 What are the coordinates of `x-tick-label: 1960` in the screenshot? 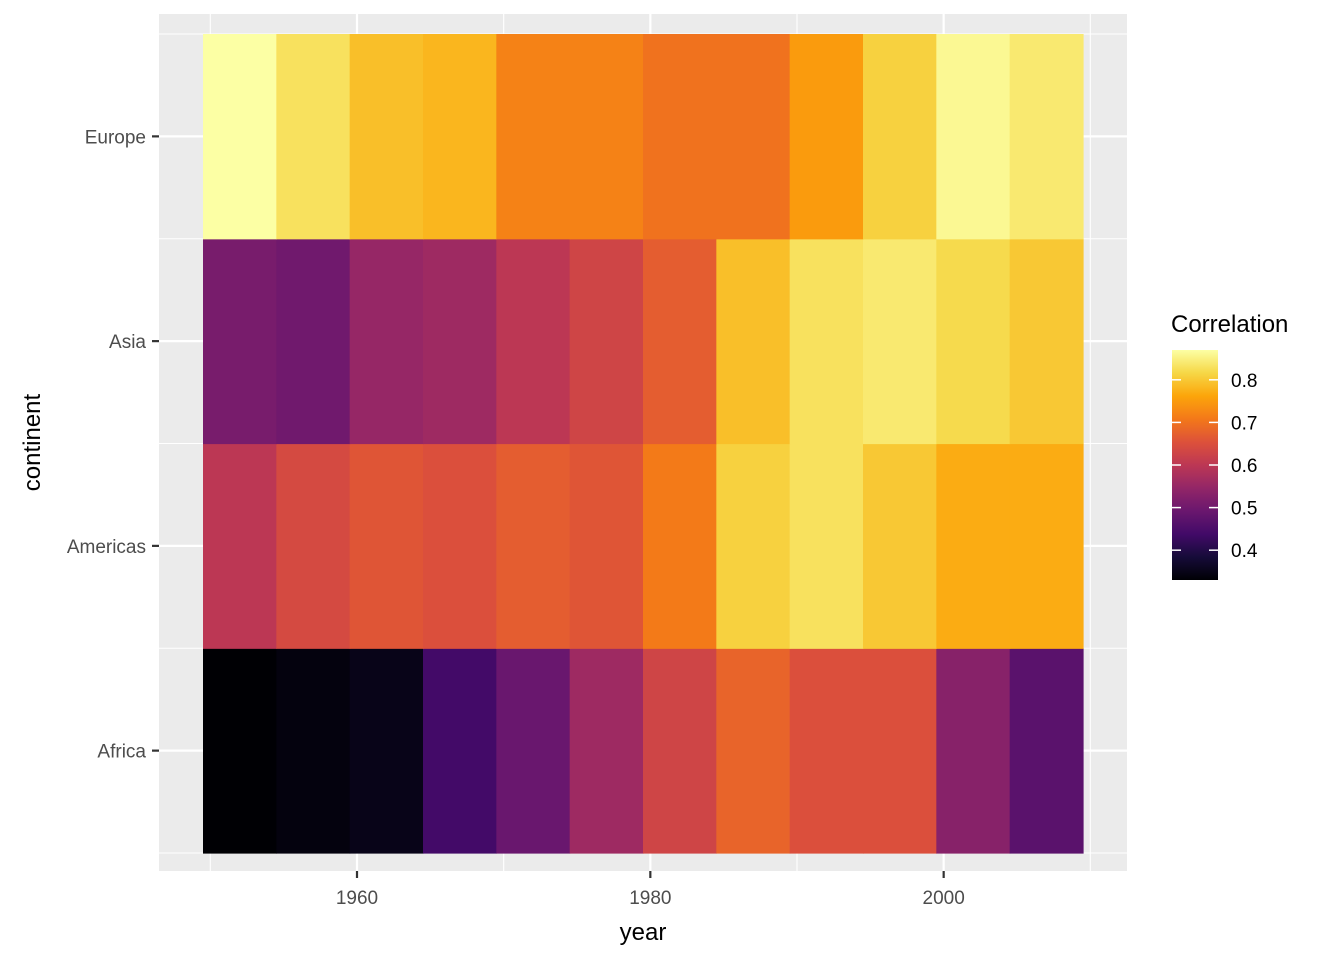 It's located at (357, 898).